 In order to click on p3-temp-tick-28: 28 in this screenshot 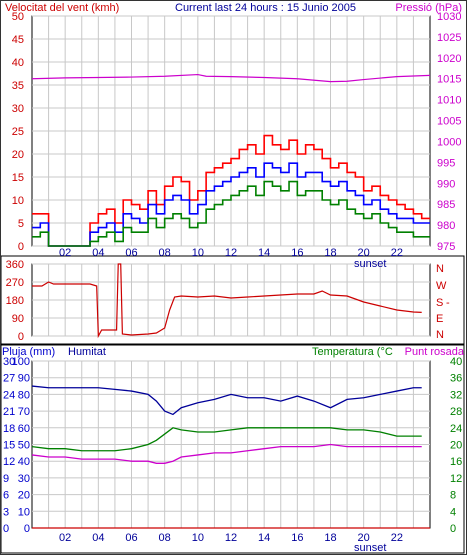, I will do `click(456, 412)`.